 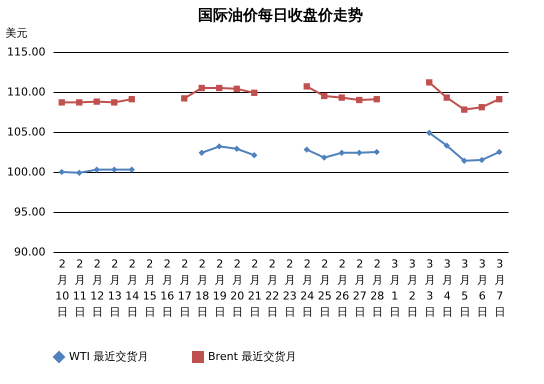 What do you see at coordinates (412, 288) in the screenshot?
I see `x-tick-label: 3月2日` at bounding box center [412, 288].